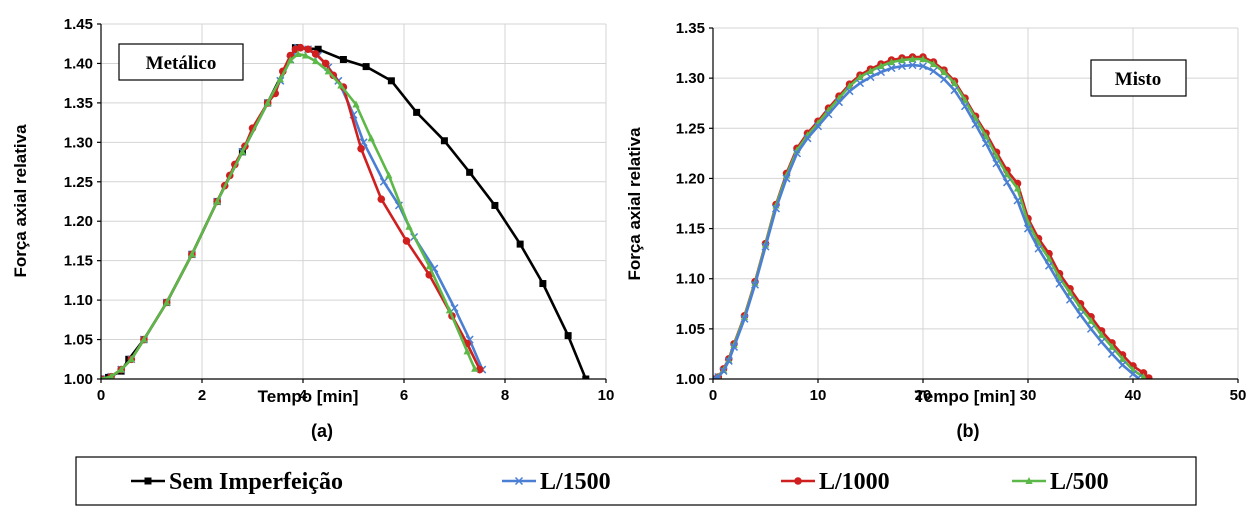  What do you see at coordinates (1133, 395) in the screenshot?
I see `x-tick-label: 40` at bounding box center [1133, 395].